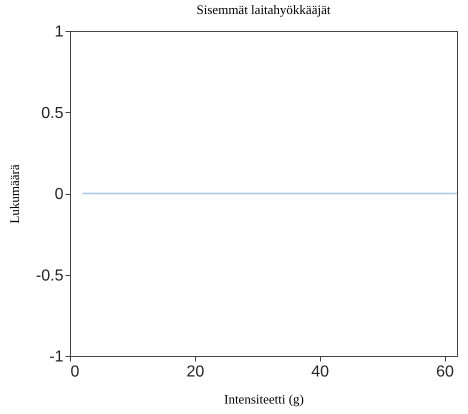 The image size is (468, 414). I want to click on y-tick-label: 0, so click(59, 194).